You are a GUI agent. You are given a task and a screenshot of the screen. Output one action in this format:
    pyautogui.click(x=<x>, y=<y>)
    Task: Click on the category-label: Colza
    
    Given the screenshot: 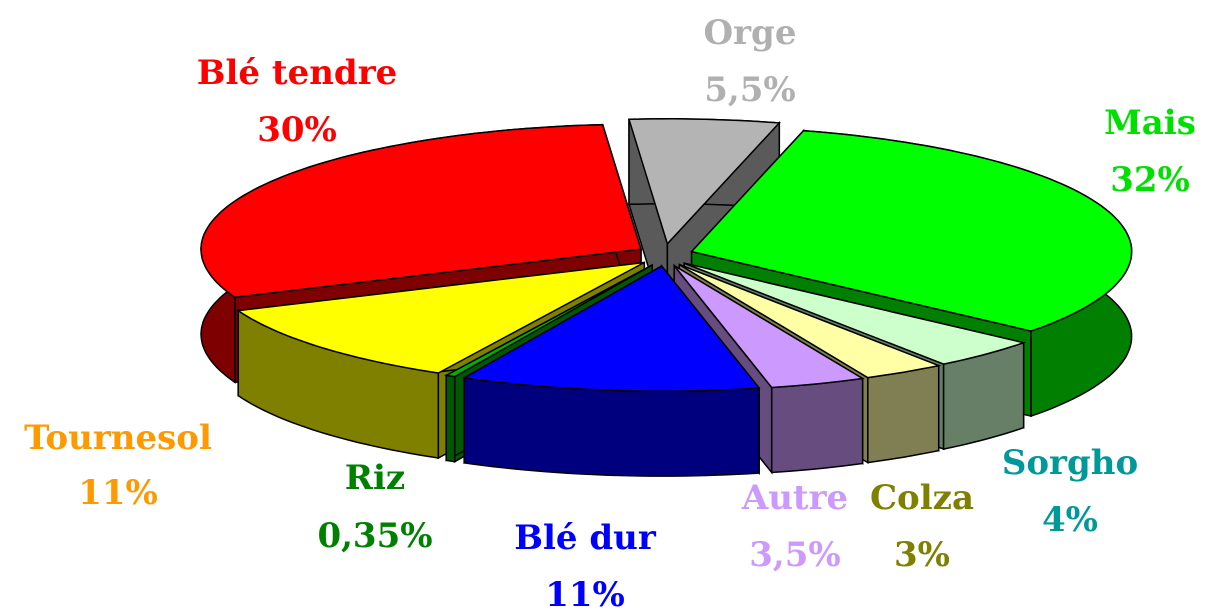 What is the action you would take?
    pyautogui.click(x=922, y=498)
    